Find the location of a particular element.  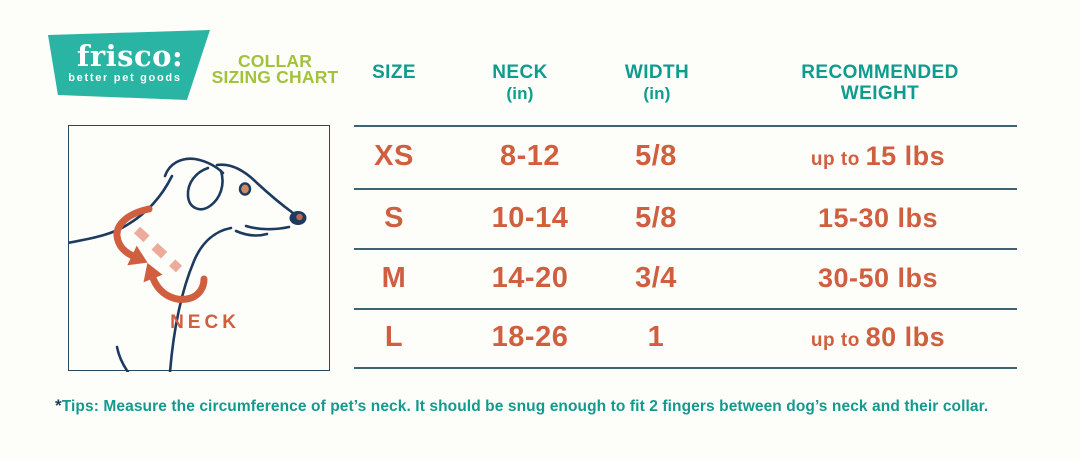

column-header-size: SIZE is located at coordinates (394, 72).